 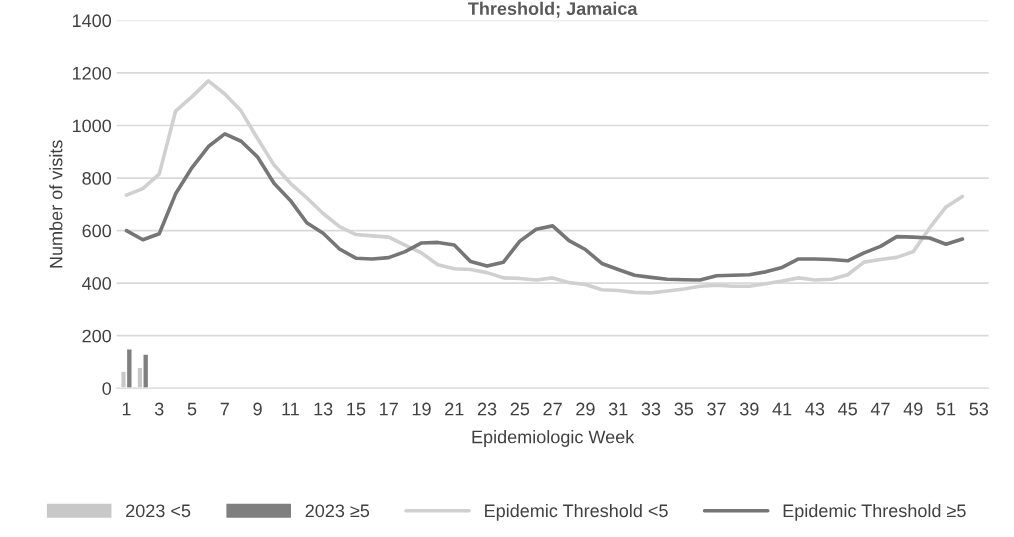 I want to click on x-tick-label: 37, so click(x=716, y=409).